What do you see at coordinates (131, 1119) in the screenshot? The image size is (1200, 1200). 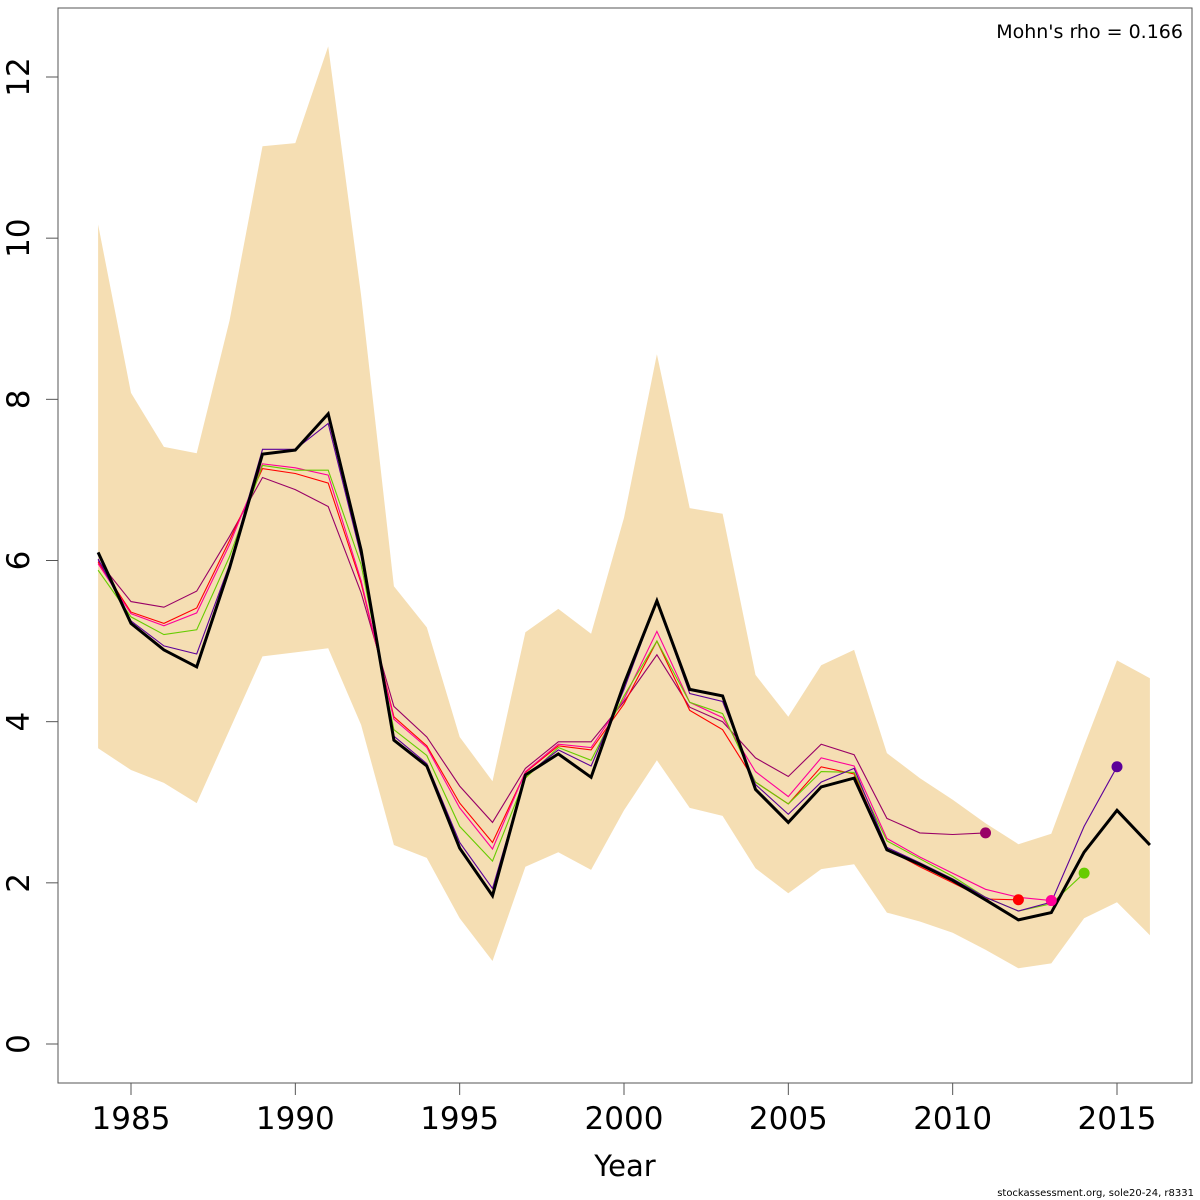 I see `x-tick-label: 1985` at bounding box center [131, 1119].